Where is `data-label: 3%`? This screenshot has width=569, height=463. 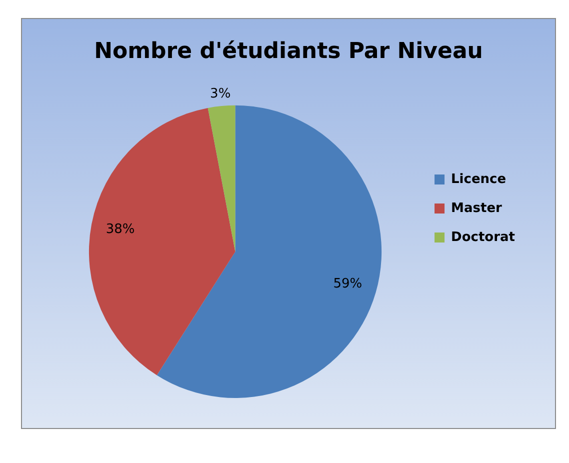 data-label: 3% is located at coordinates (220, 94).